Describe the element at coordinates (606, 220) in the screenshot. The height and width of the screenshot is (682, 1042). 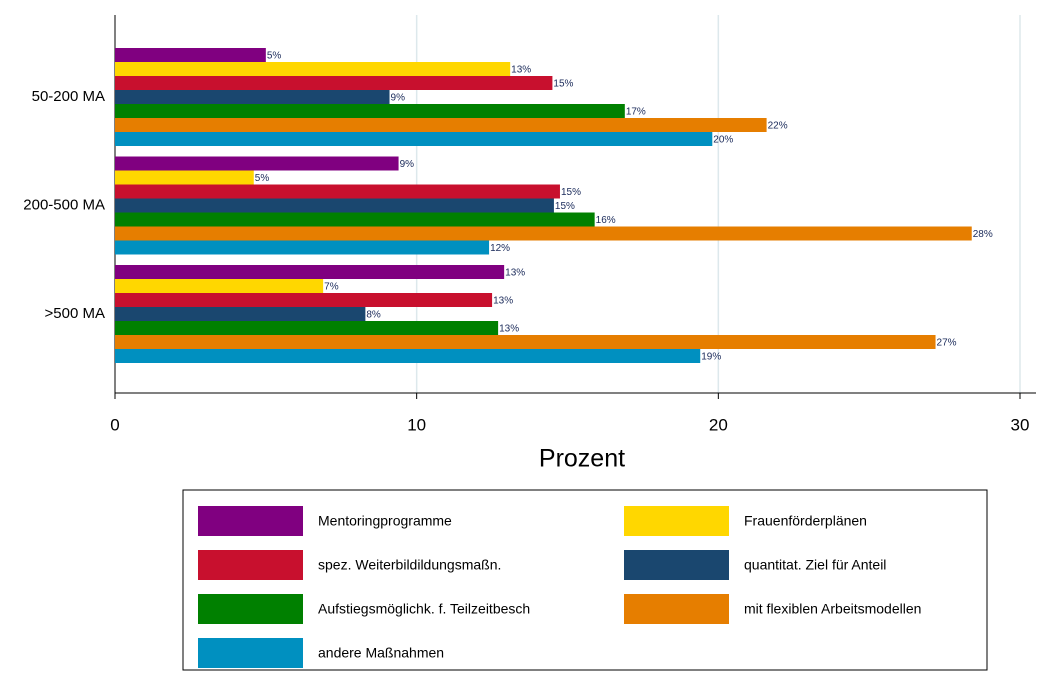
I see `value-label: 16%` at that location.